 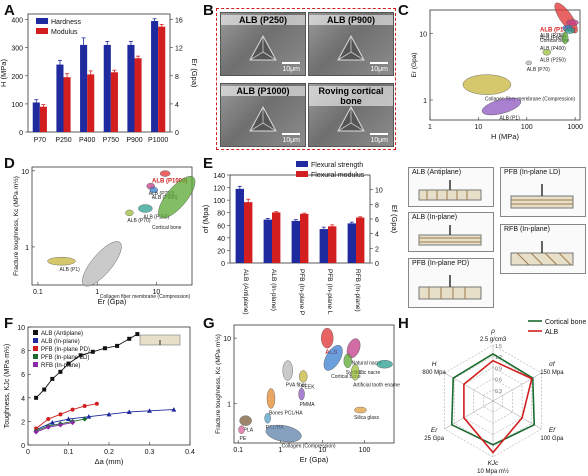 I want to click on legend-label: ALB, so click(x=552, y=332).